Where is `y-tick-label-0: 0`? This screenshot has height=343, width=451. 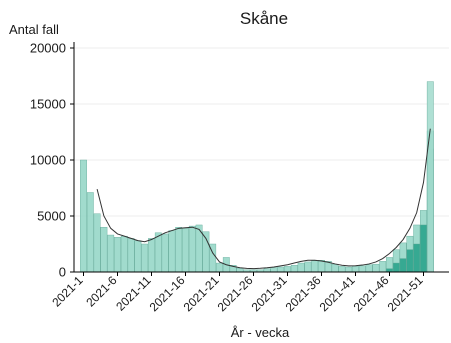
y-tick-label-0: 0 is located at coordinates (62, 272).